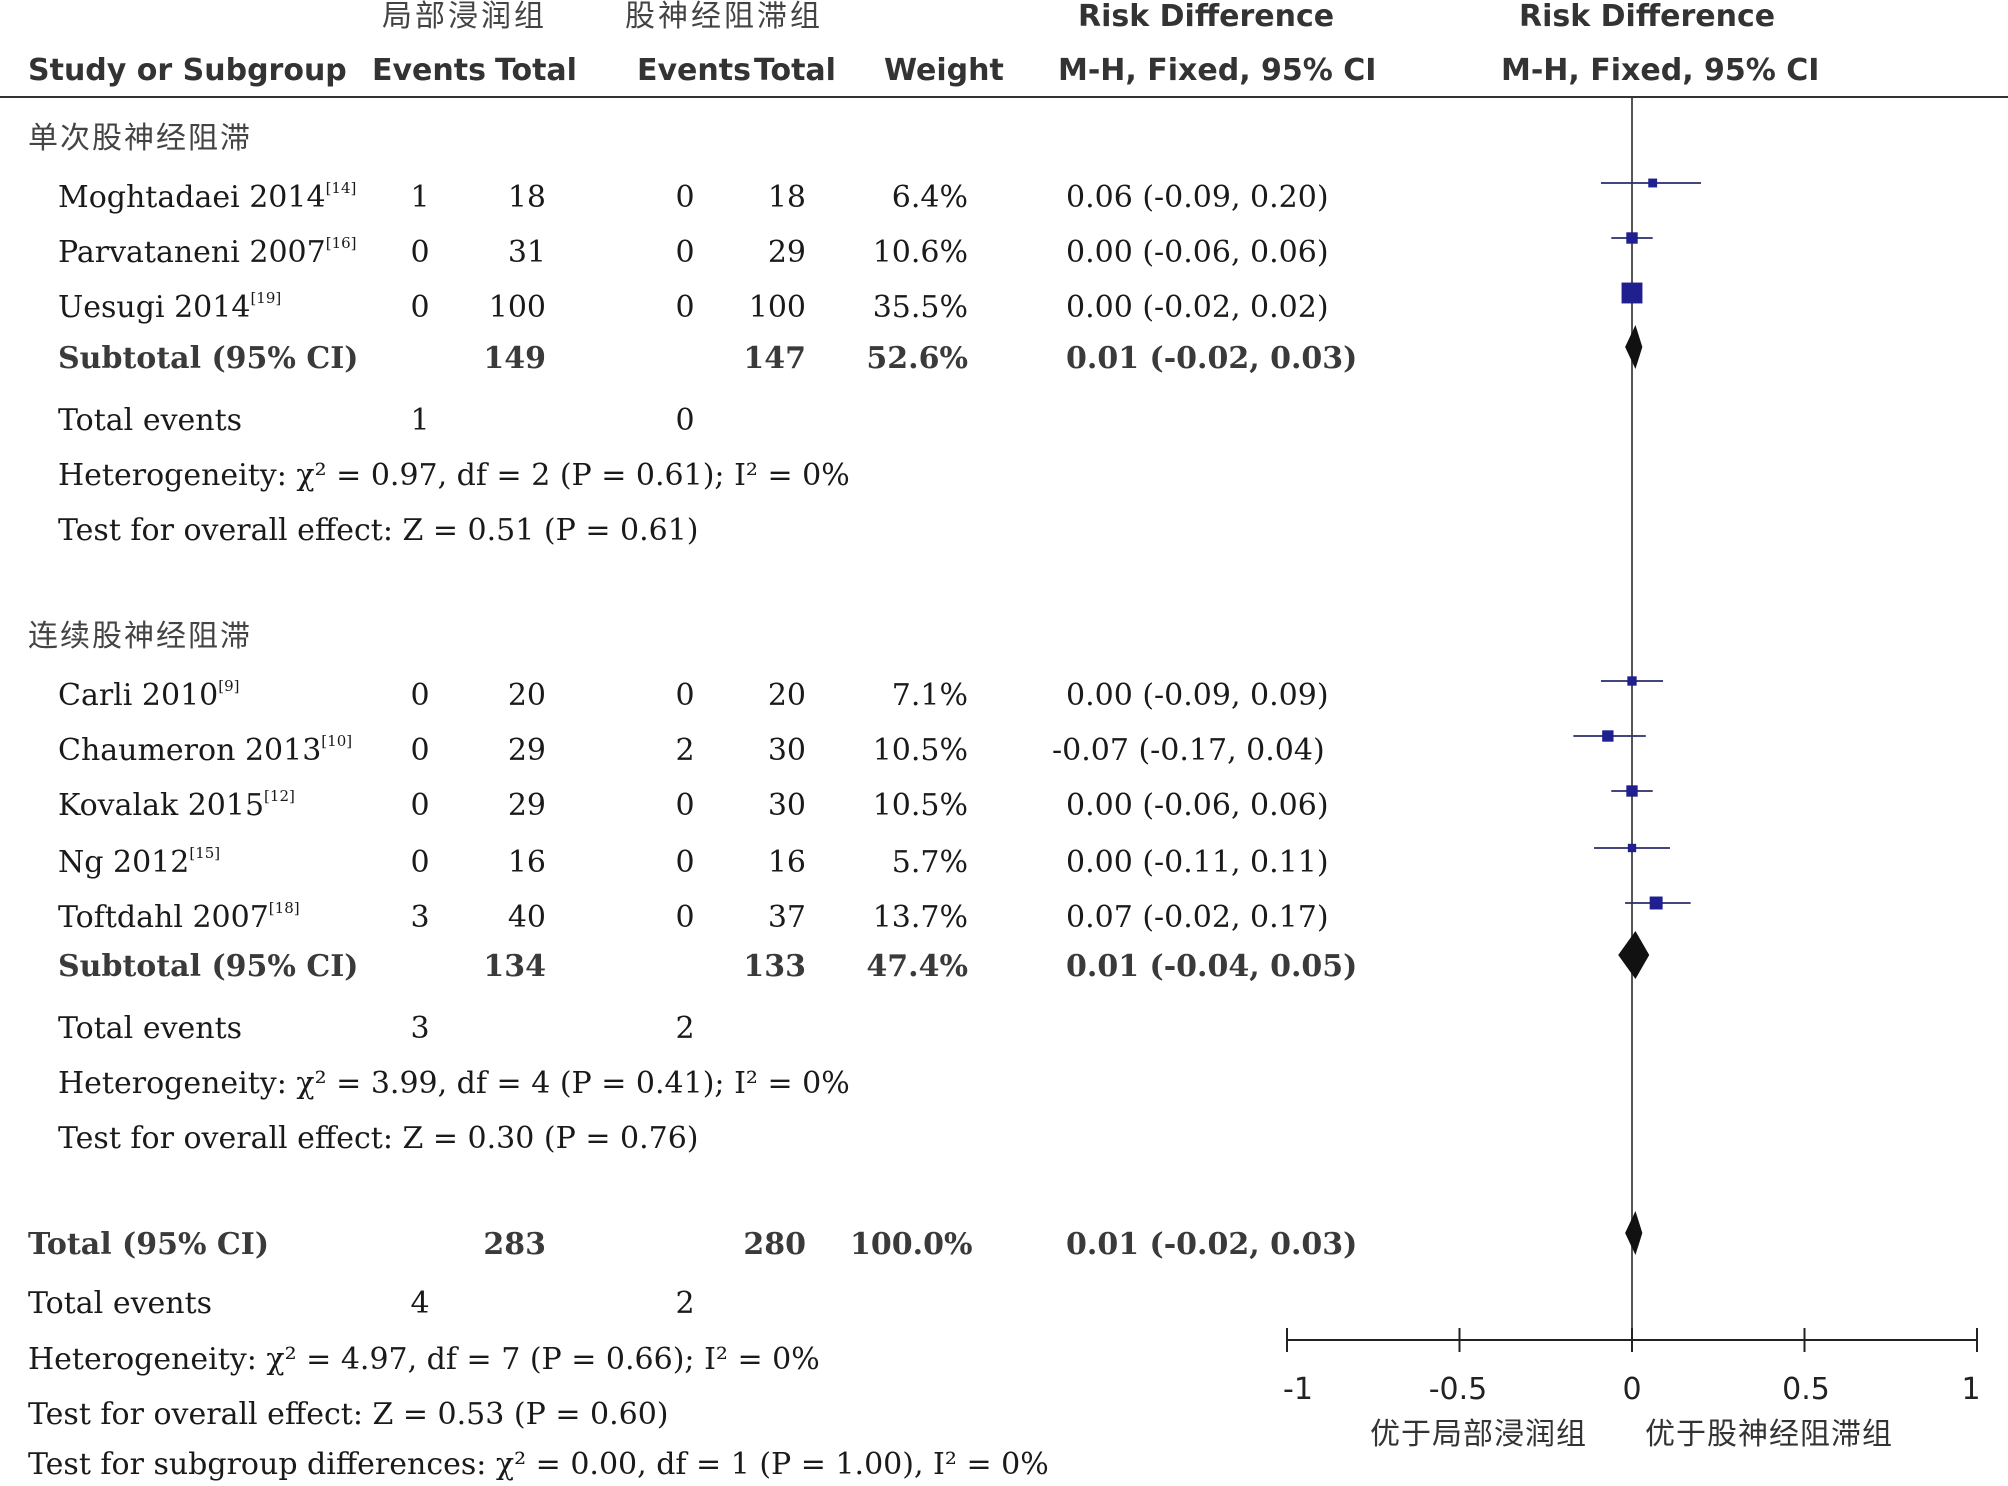 The width and height of the screenshot is (2008, 1486). I want to click on study-t2: 16, so click(786, 862).